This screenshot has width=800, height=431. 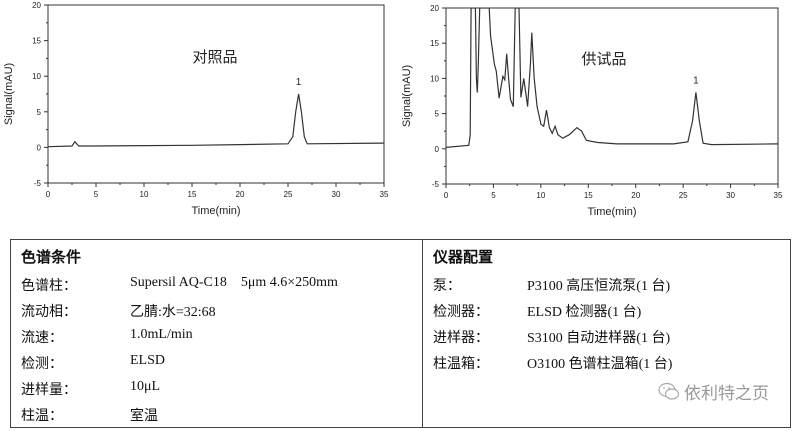 I want to click on row-label: 泵：, so click(x=447, y=286).